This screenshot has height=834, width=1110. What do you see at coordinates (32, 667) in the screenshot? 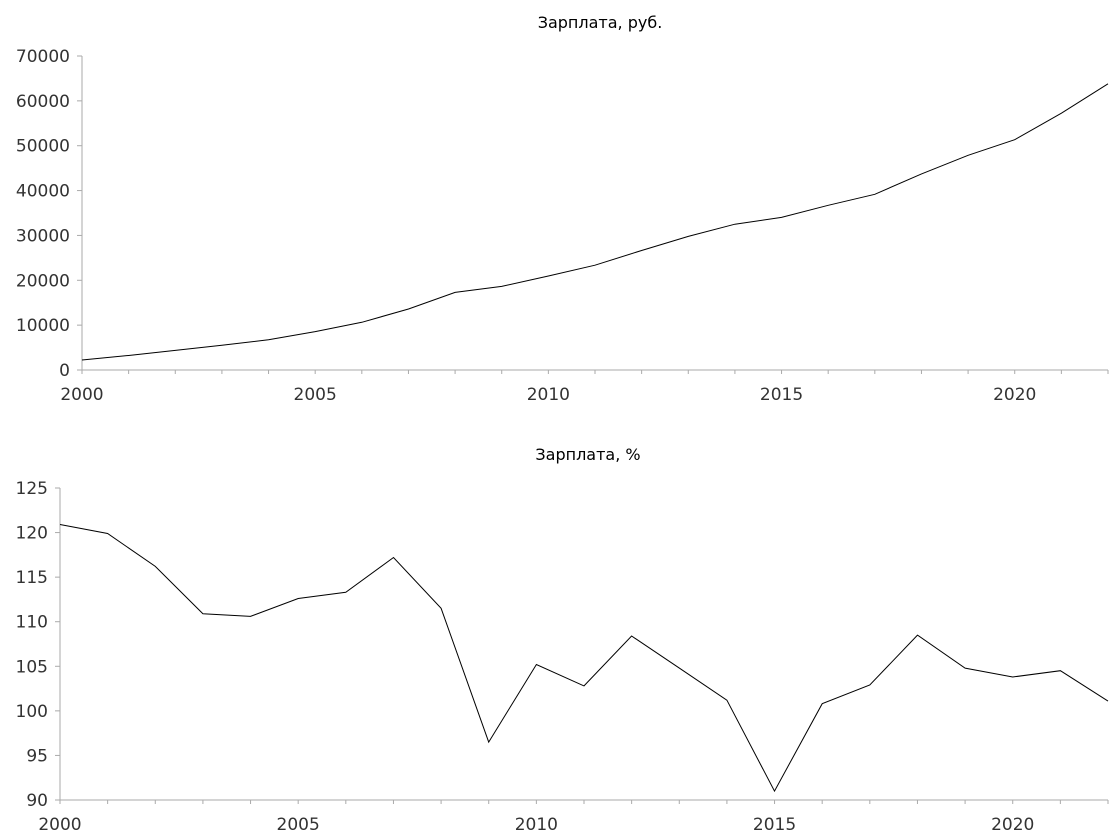
I see `y-tick-label: 105` at bounding box center [32, 667].